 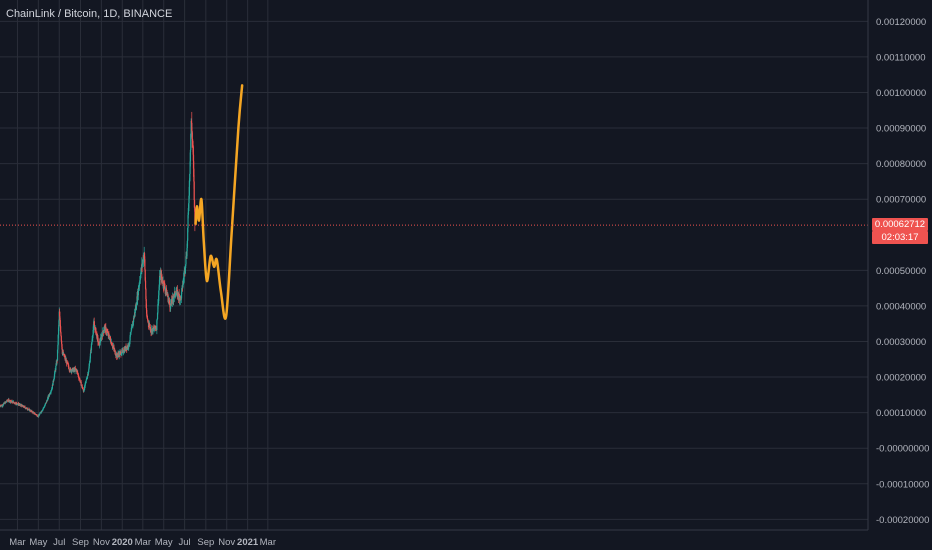 What do you see at coordinates (901, 129) in the screenshot?
I see `y-tick-label: 0.00090000` at bounding box center [901, 129].